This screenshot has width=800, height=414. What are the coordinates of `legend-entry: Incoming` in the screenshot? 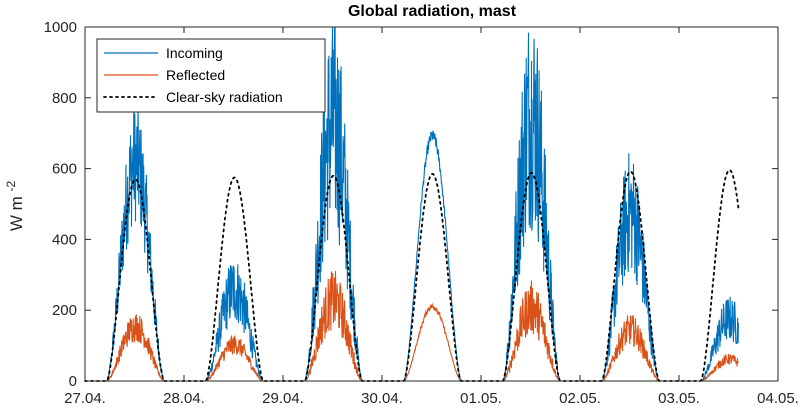 It's located at (194, 53).